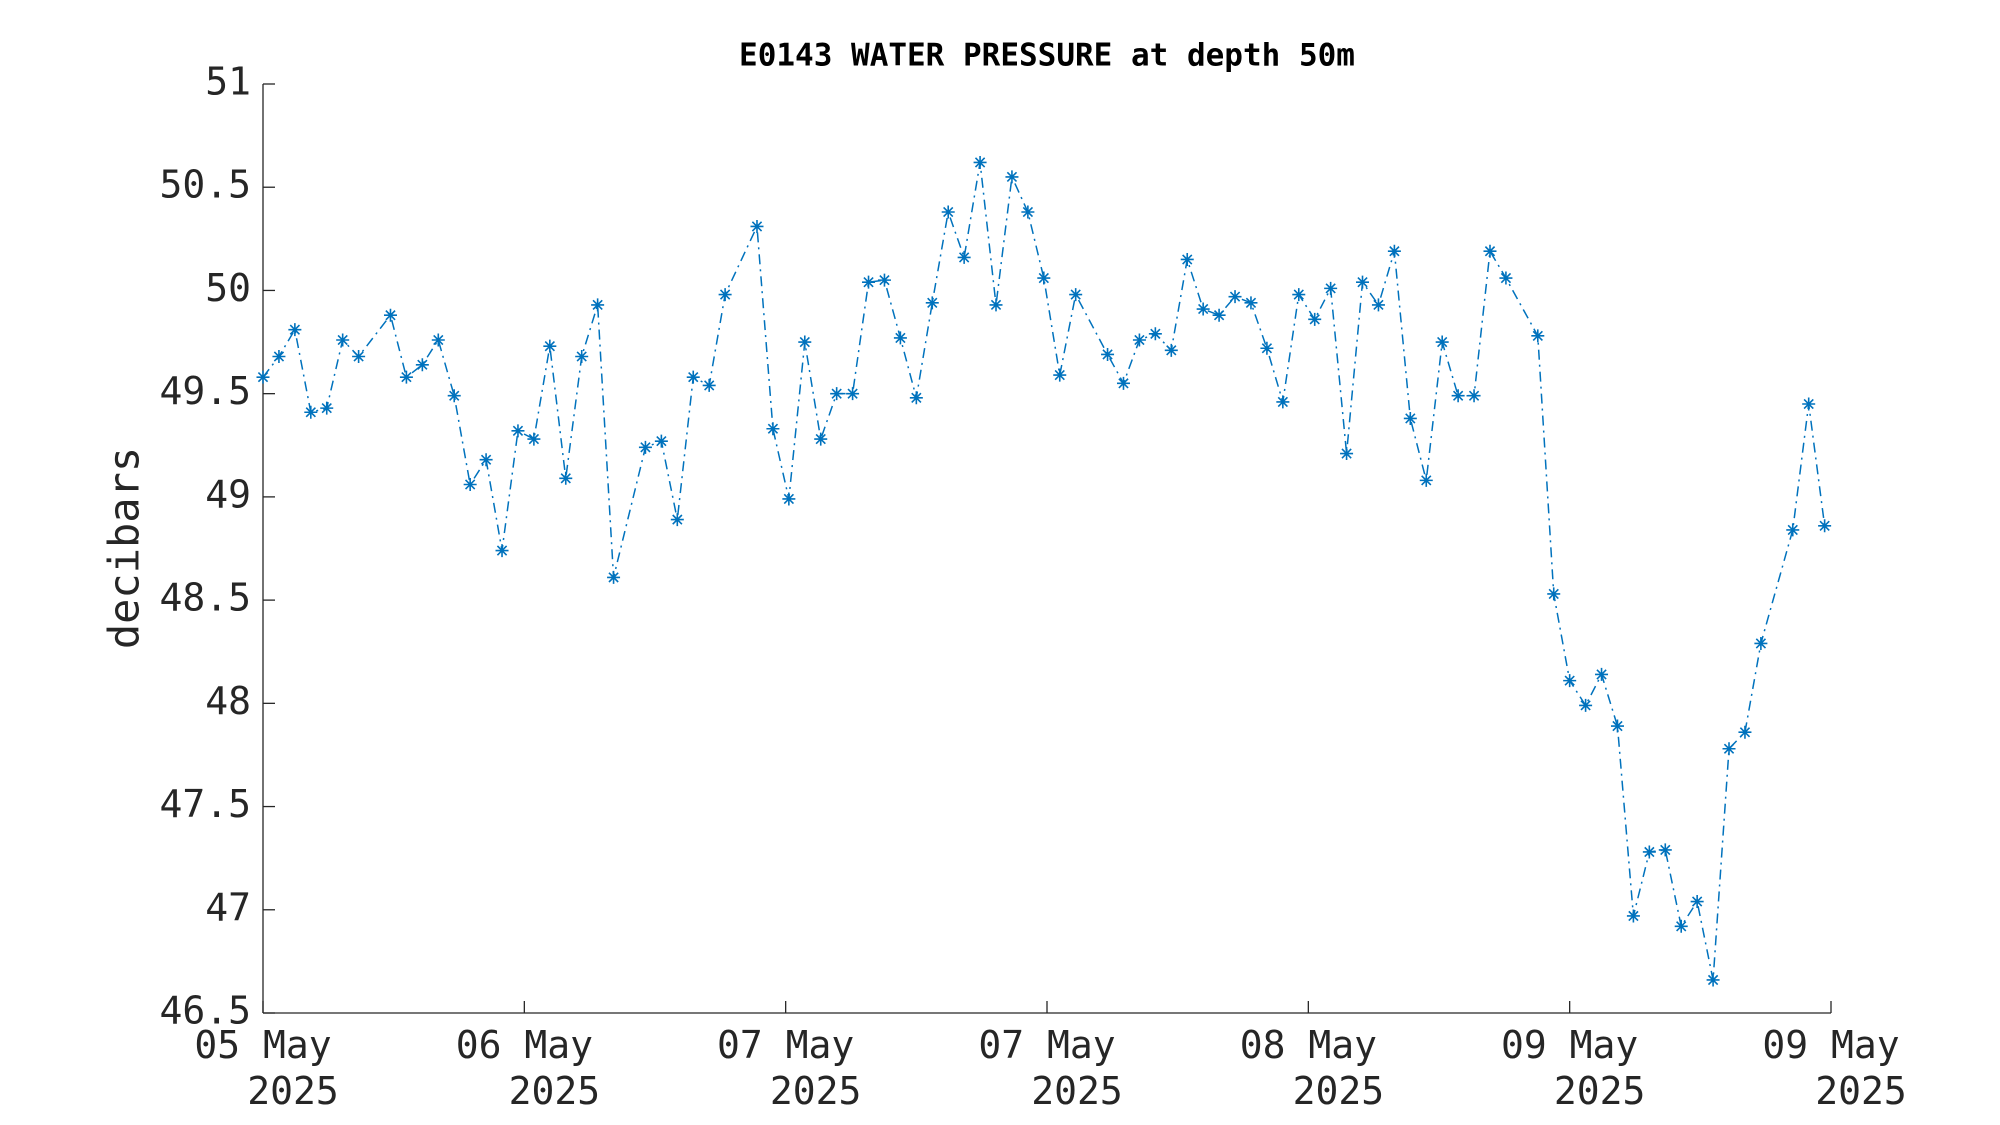  Describe the element at coordinates (124, 548) in the screenshot. I see `y-axis-label: decibars` at that location.